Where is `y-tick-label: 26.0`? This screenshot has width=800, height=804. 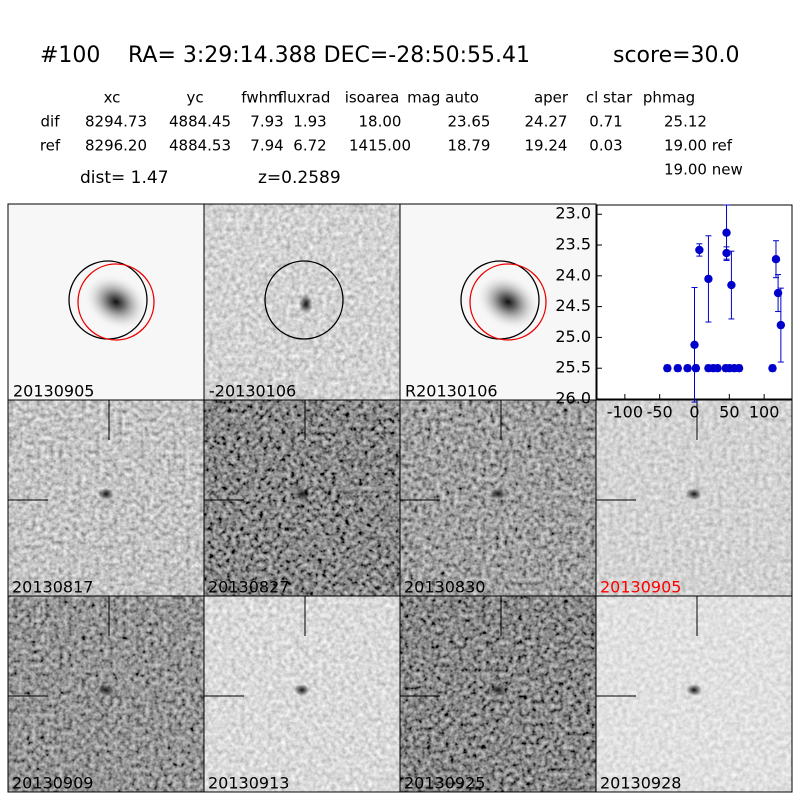
y-tick-label: 26.0 is located at coordinates (573, 398).